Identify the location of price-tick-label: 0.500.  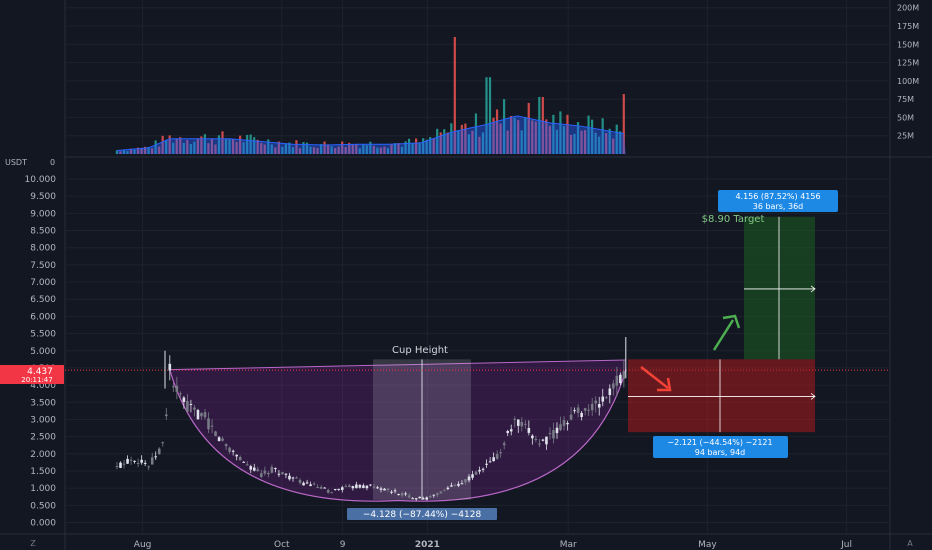
(43, 506).